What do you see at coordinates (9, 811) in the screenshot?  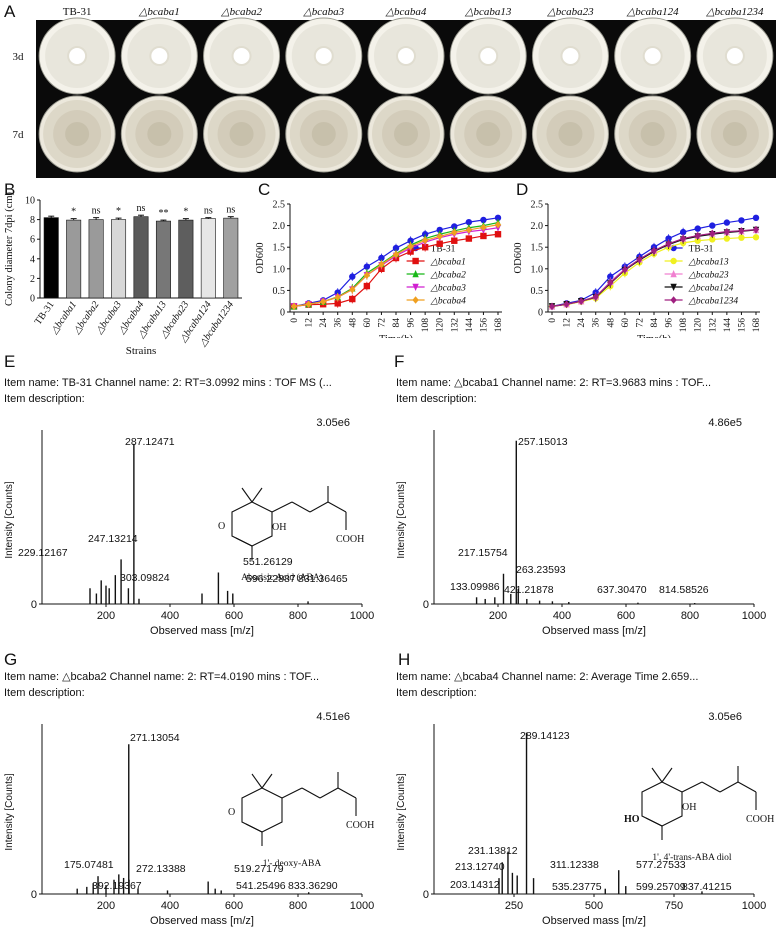 I see `y-axis-label: Intensity [Counts]` at bounding box center [9, 811].